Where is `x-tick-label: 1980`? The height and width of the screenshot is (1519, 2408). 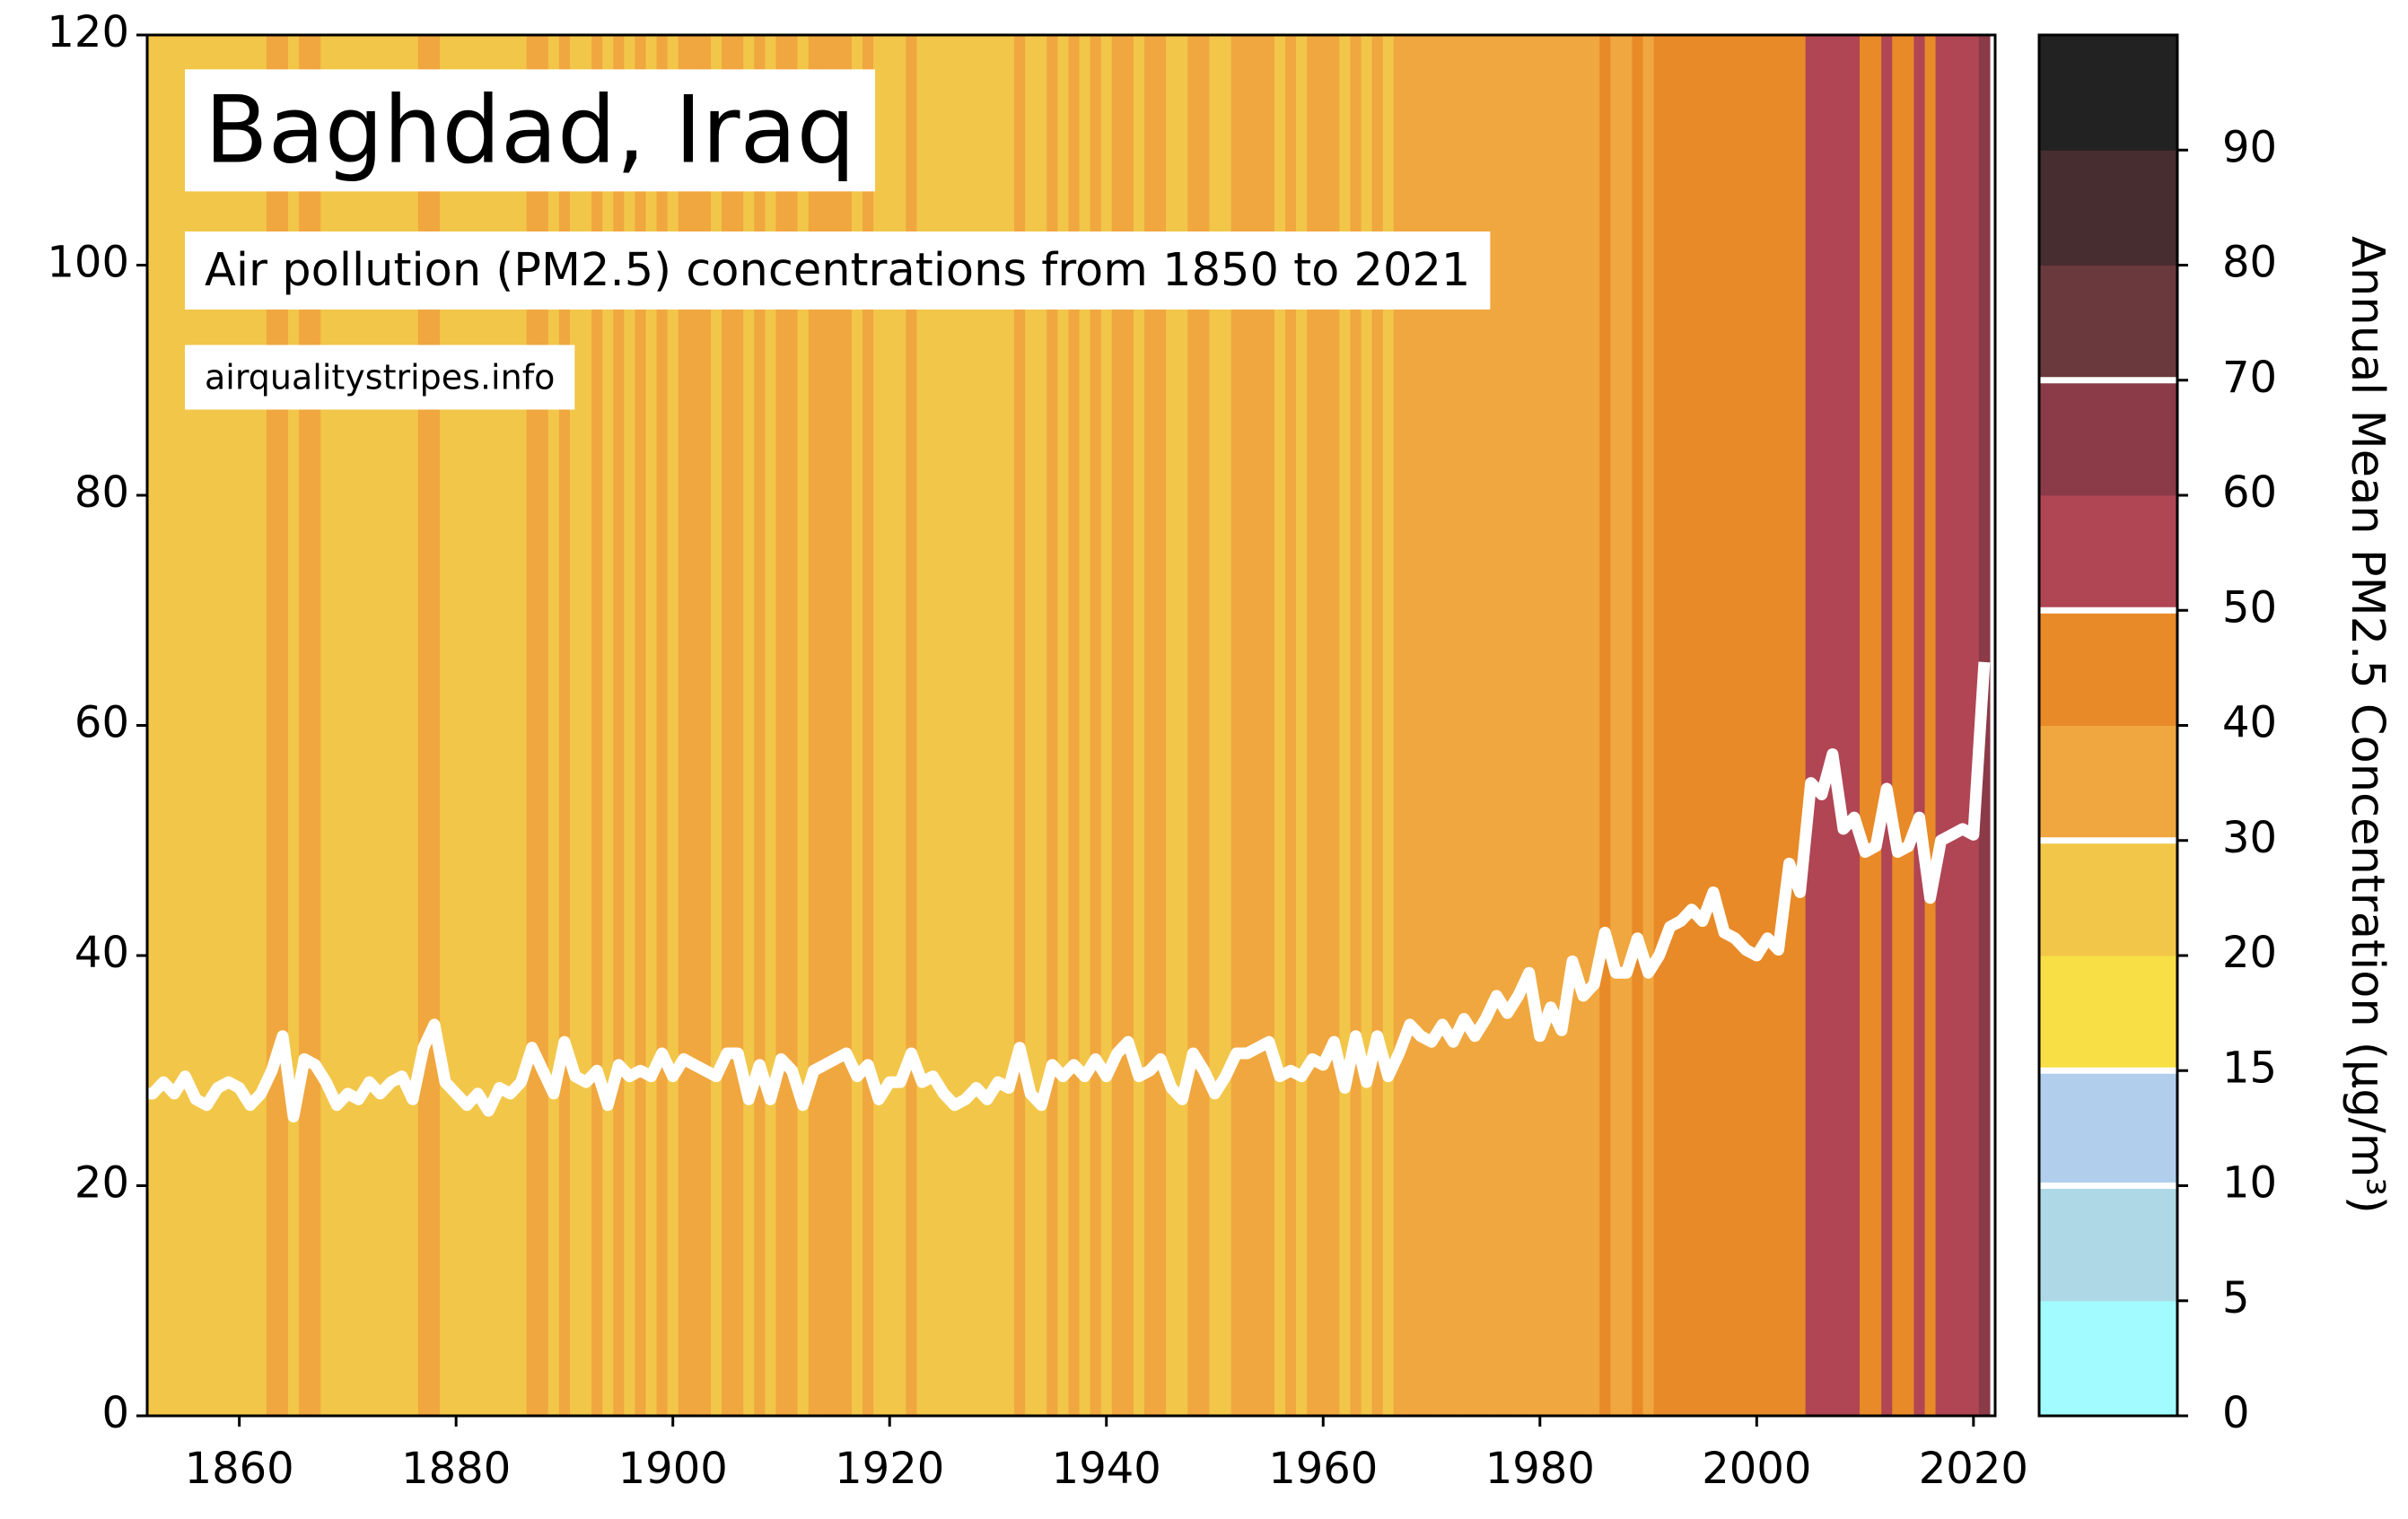
x-tick-label: 1980 is located at coordinates (1540, 1469).